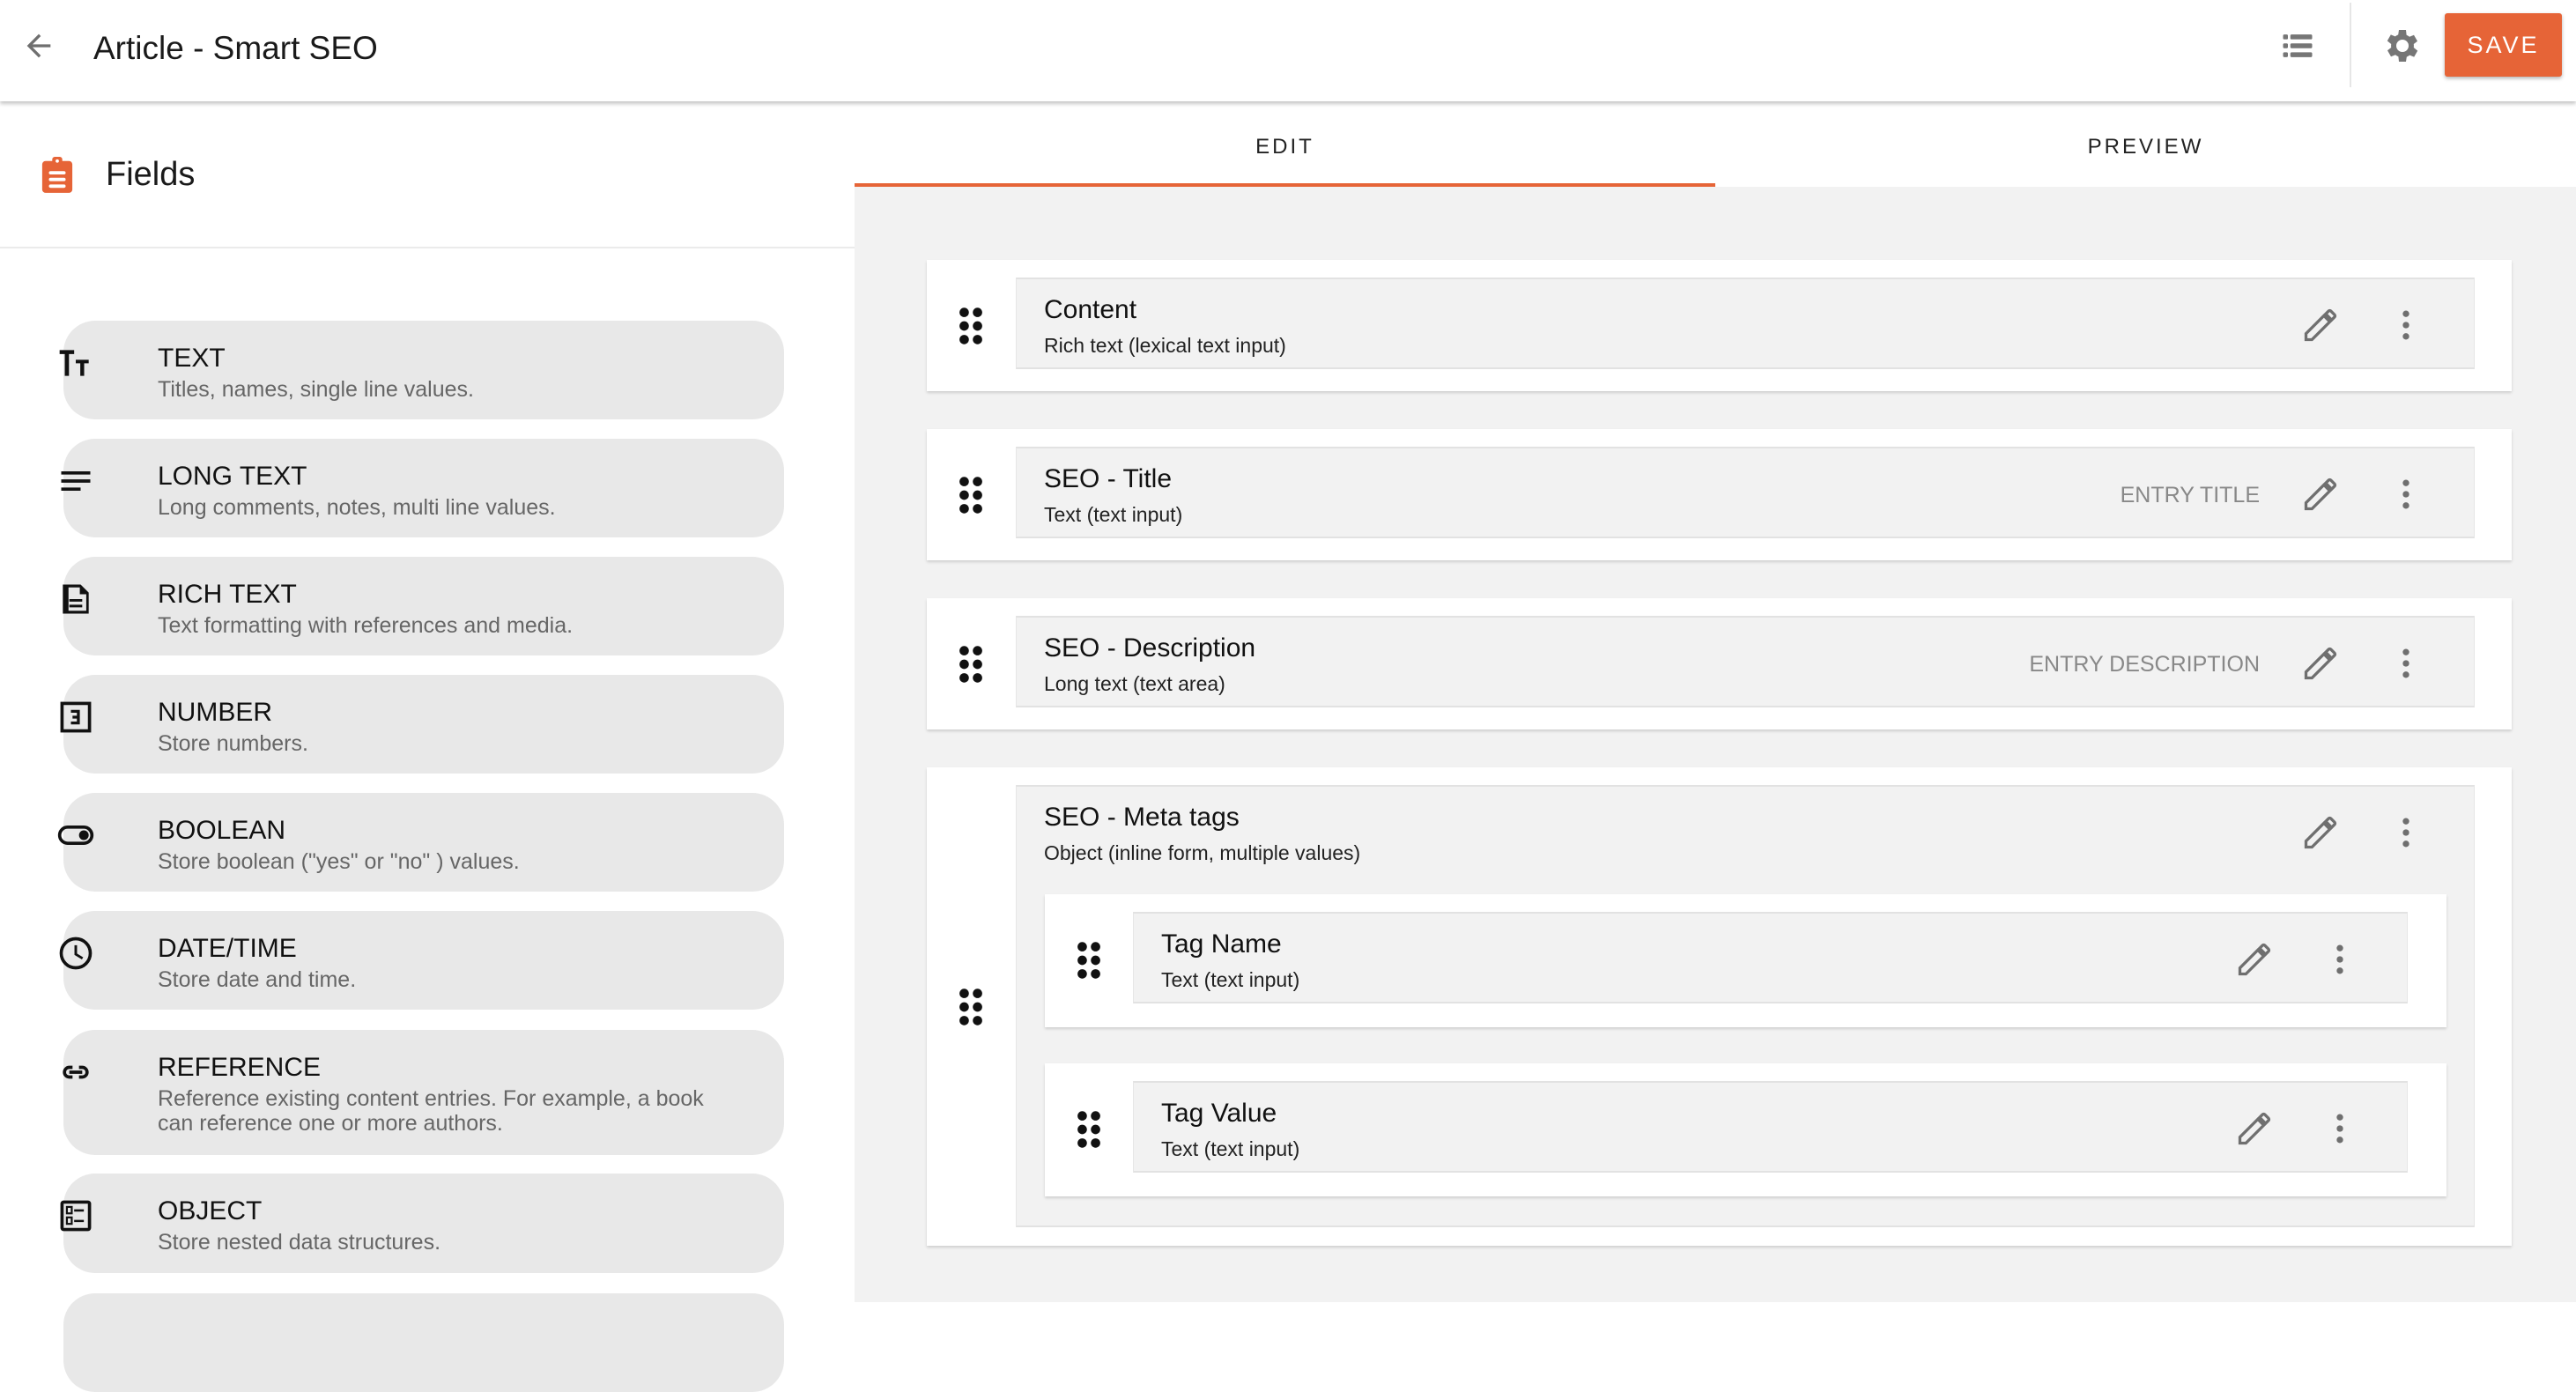  I want to click on field-type-description: Store numbers., so click(233, 743).